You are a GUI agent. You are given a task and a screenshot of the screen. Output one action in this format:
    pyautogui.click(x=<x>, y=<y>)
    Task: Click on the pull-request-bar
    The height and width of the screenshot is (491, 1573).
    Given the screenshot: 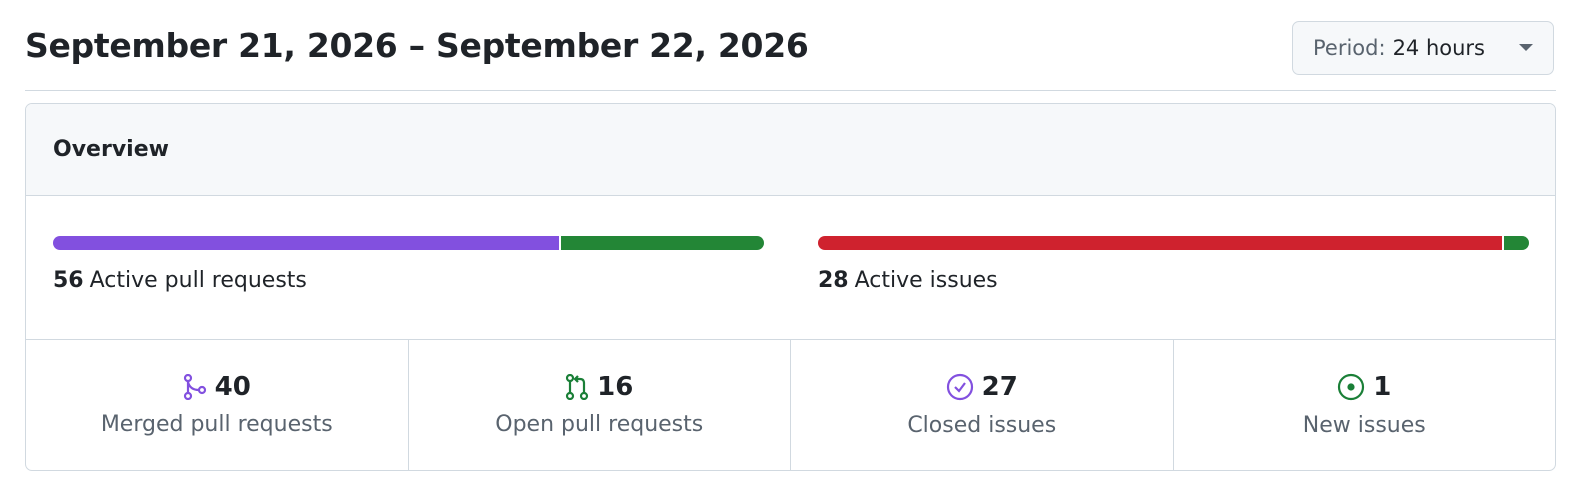 What is the action you would take?
    pyautogui.click(x=408, y=243)
    